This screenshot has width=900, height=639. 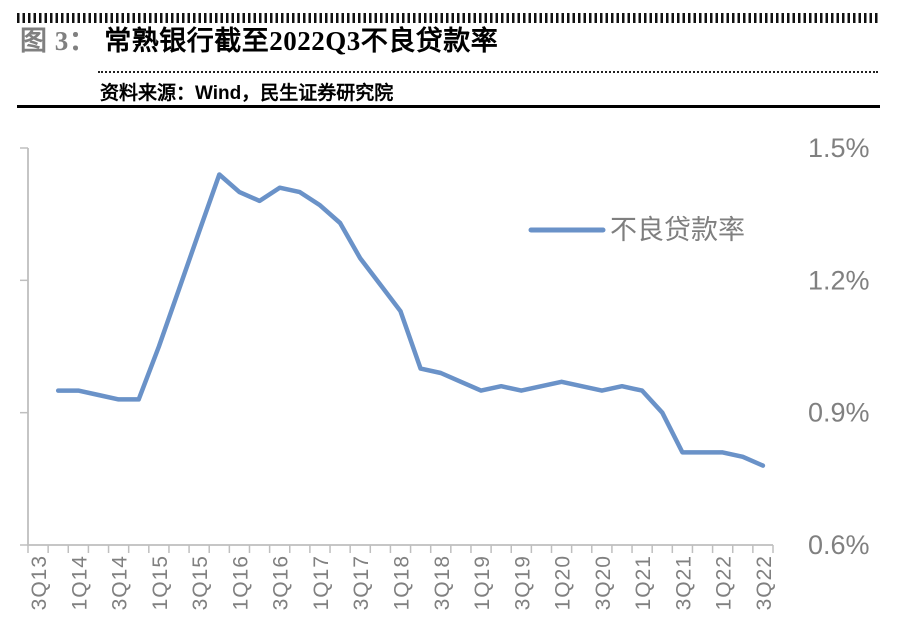 What do you see at coordinates (839, 148) in the screenshot?
I see `y-axis-label: 1.5%` at bounding box center [839, 148].